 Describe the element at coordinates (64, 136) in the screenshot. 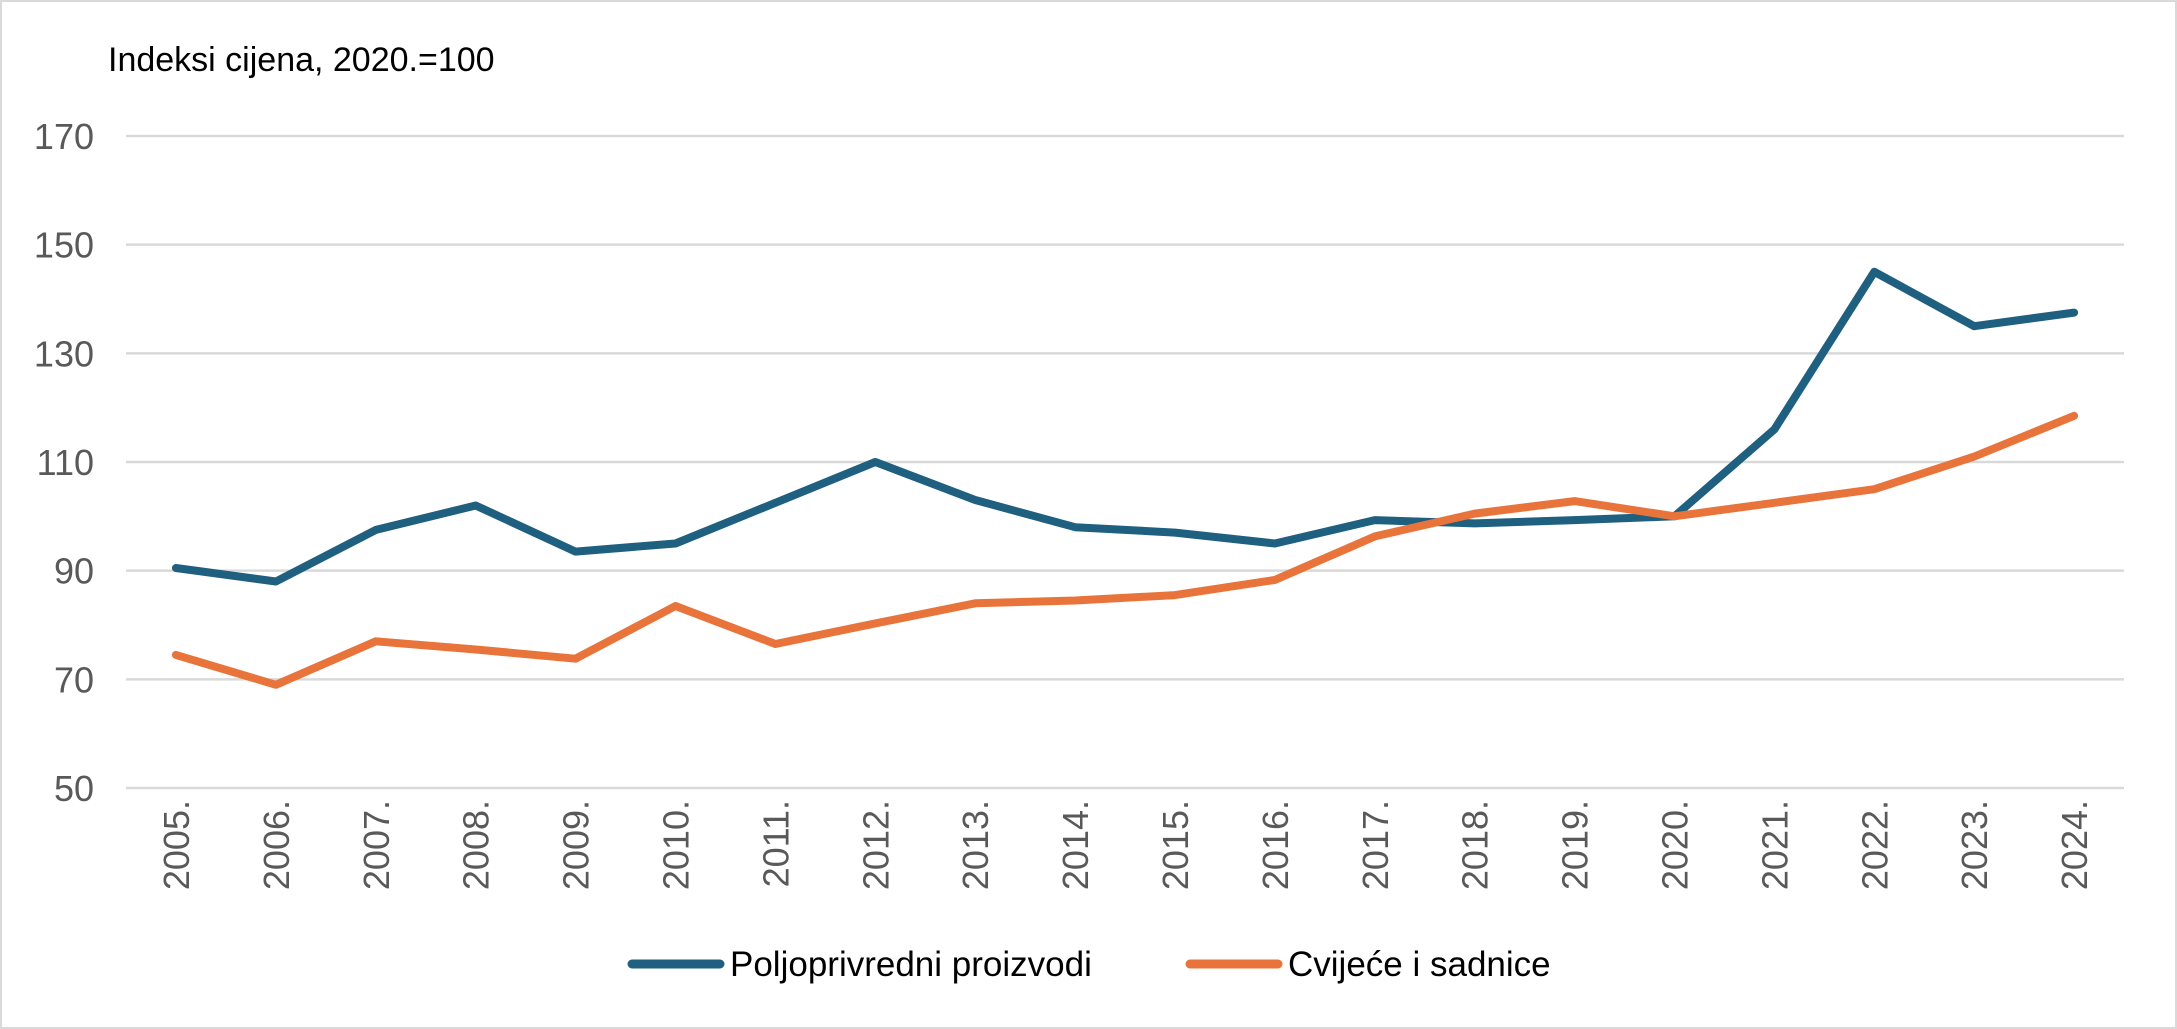

I see `y-tick-label: 170` at that location.